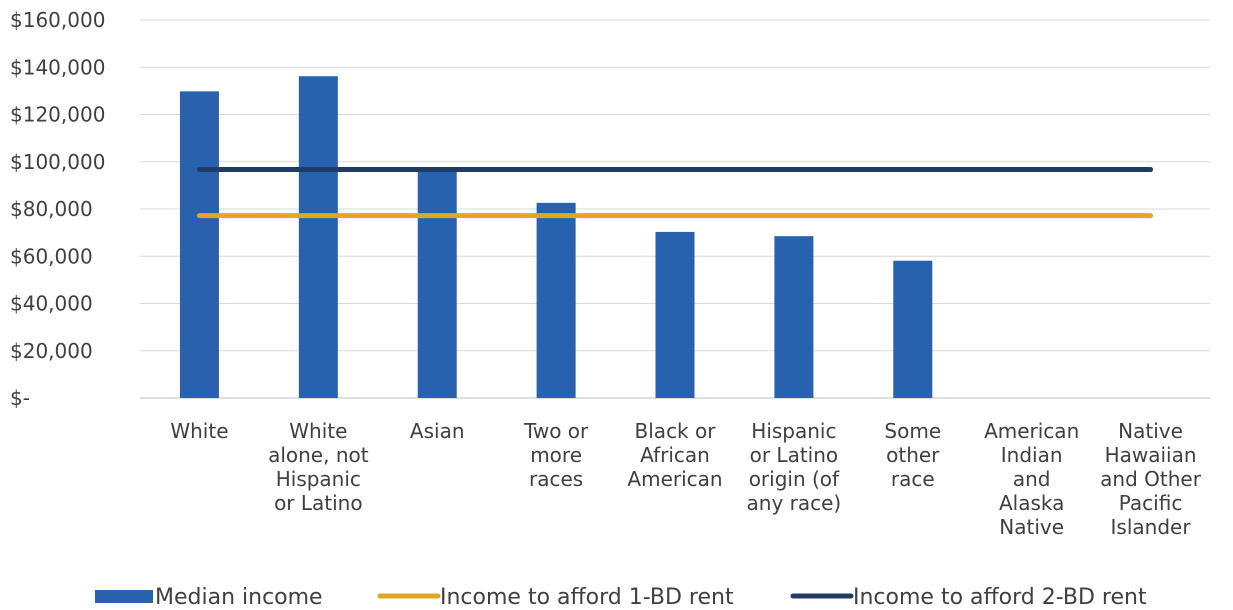 The height and width of the screenshot is (610, 1233). What do you see at coordinates (51, 304) in the screenshot?
I see `y-tick-label: $40,000` at bounding box center [51, 304].